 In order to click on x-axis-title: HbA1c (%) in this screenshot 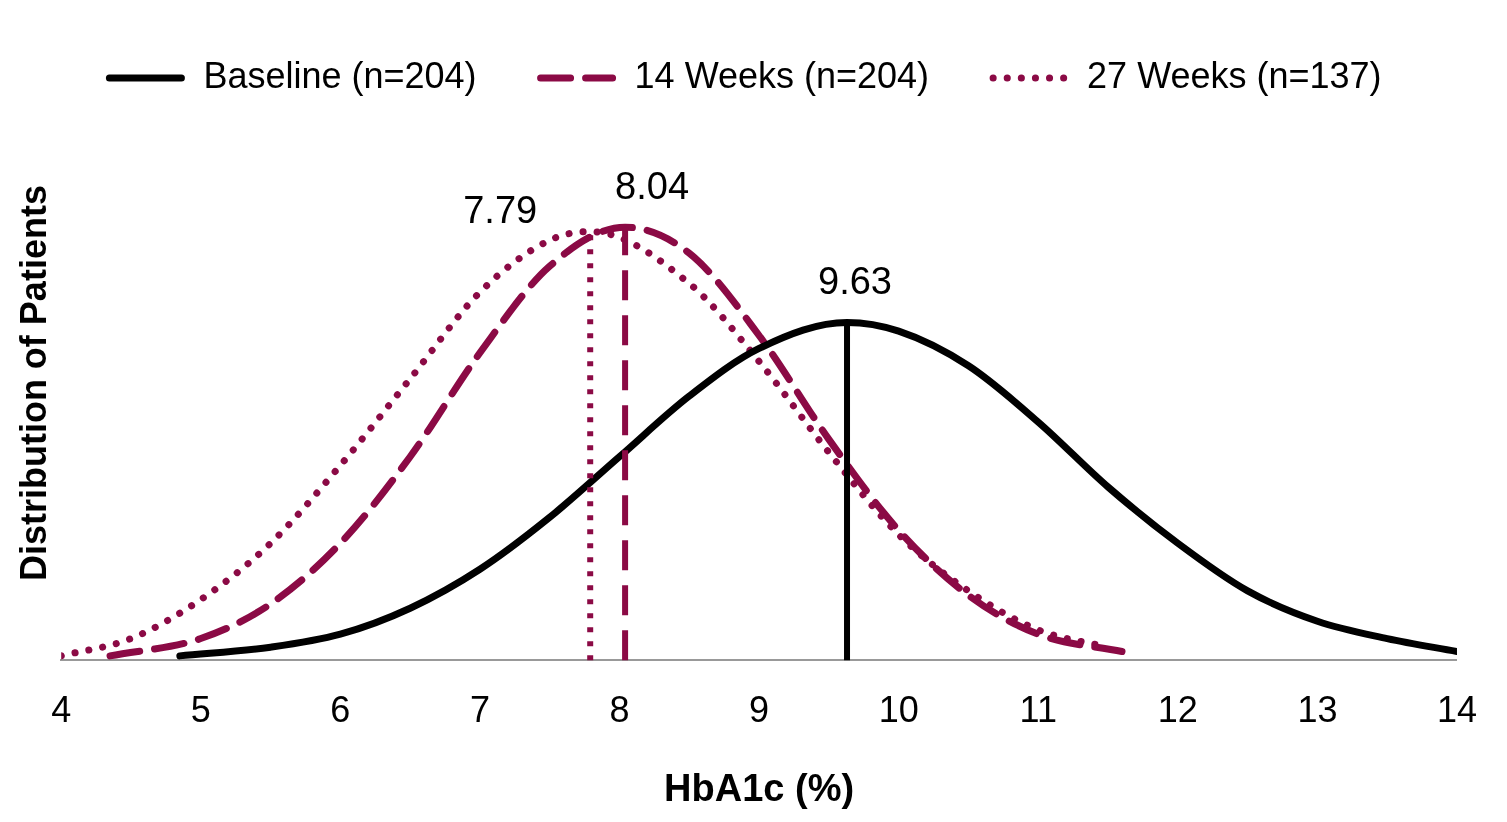, I will do `click(759, 787)`.